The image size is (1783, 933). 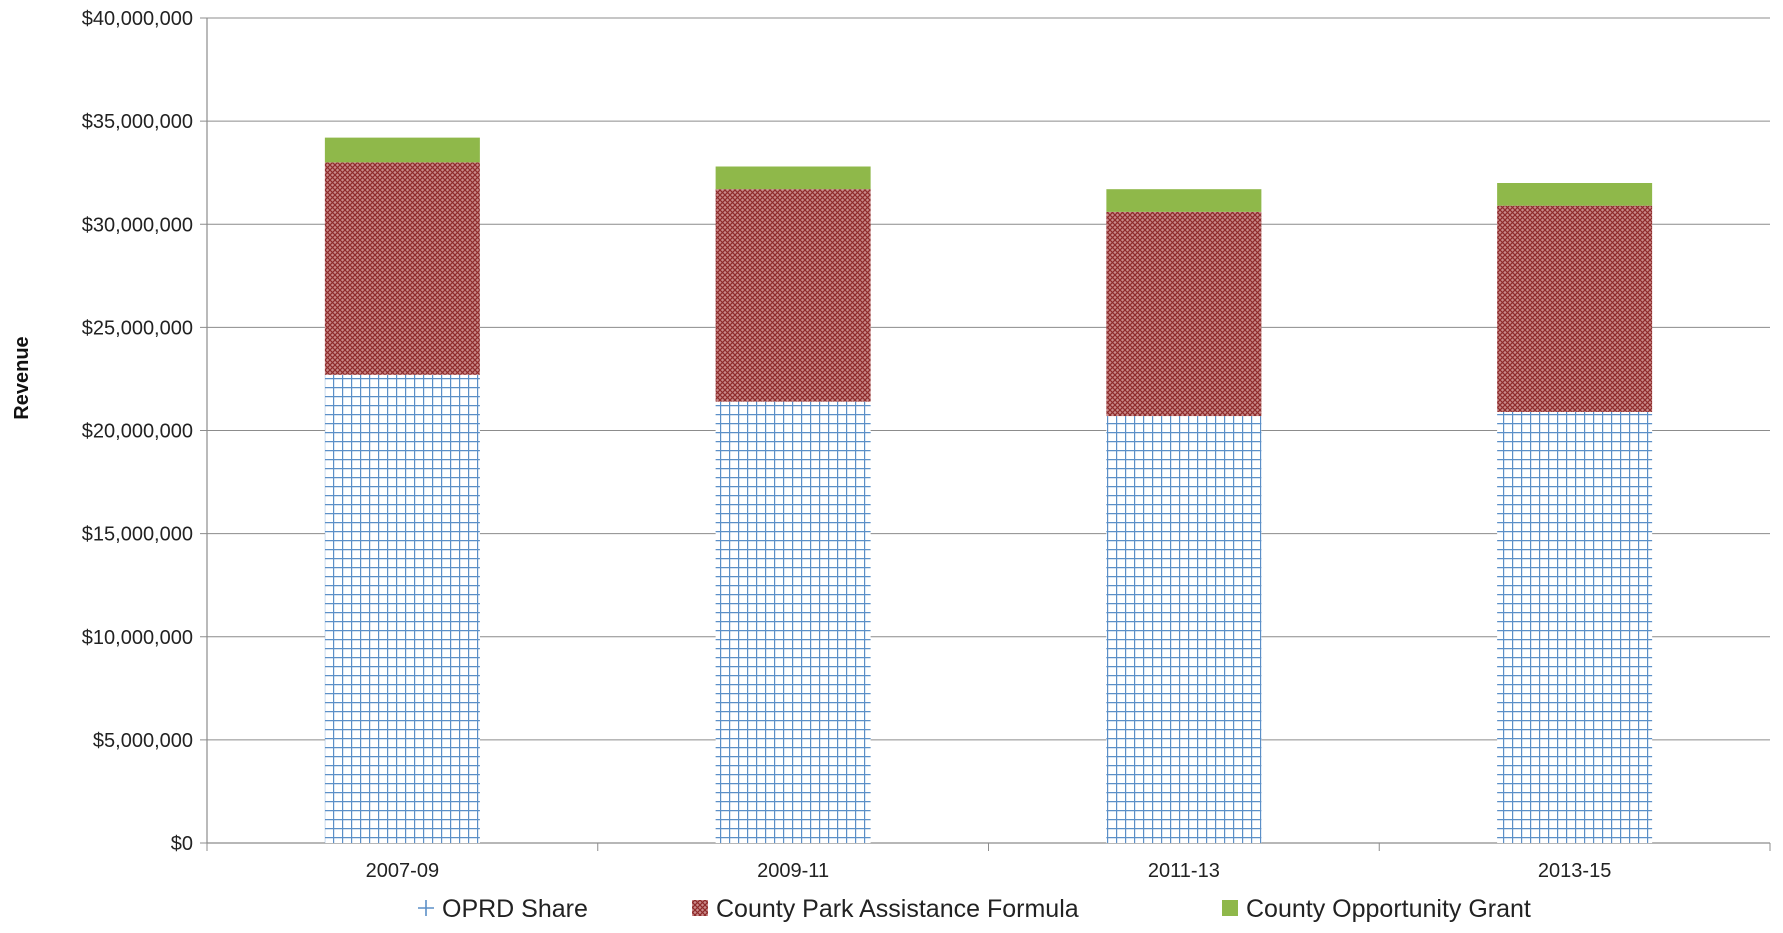 What do you see at coordinates (989, 871) in the screenshot?
I see `x-tick-labels: 2007-09 2009-11 2011-13 2013-15` at bounding box center [989, 871].